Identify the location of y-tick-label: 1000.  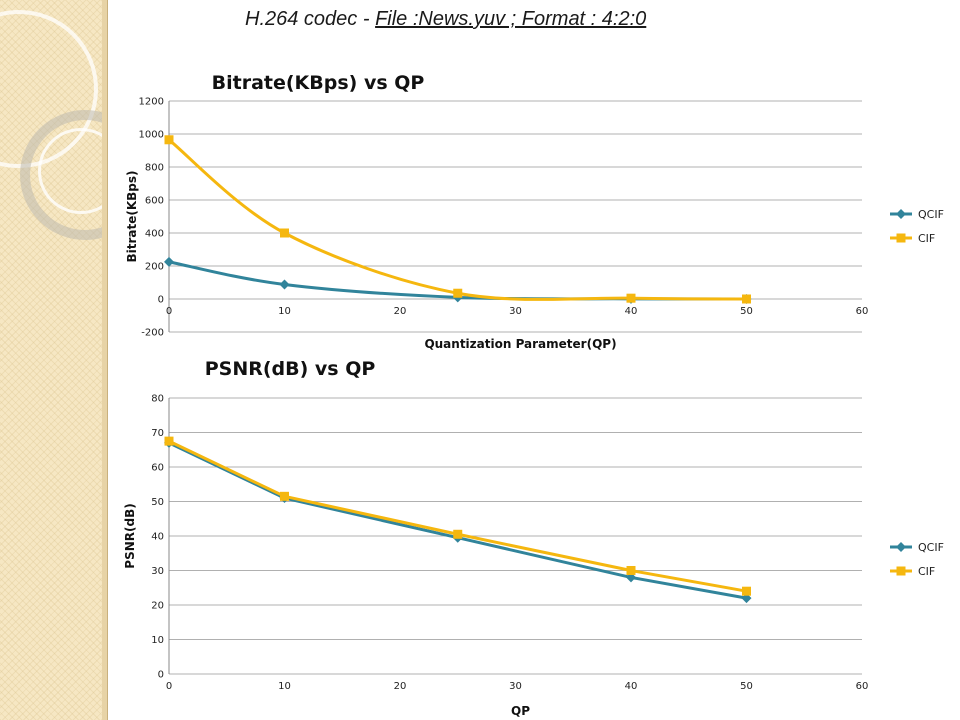
(151, 135).